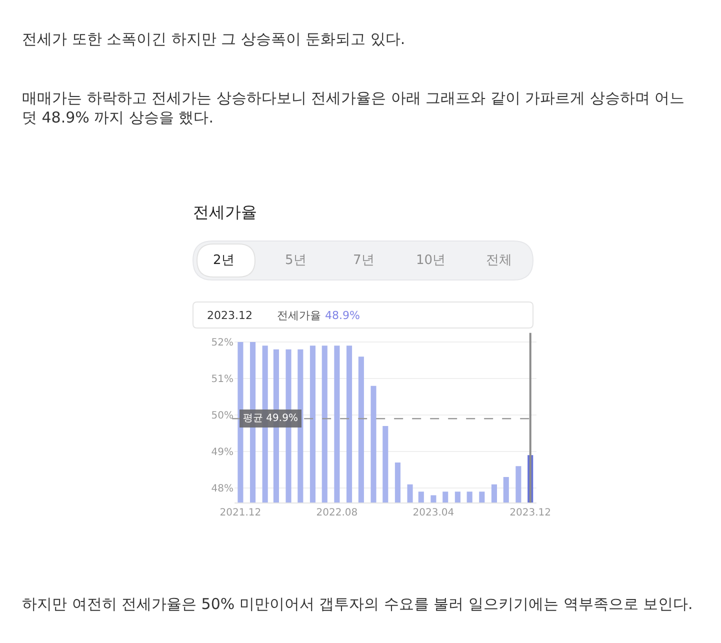 The width and height of the screenshot is (721, 643). What do you see at coordinates (431, 260) in the screenshot?
I see `text: 10년` at bounding box center [431, 260].